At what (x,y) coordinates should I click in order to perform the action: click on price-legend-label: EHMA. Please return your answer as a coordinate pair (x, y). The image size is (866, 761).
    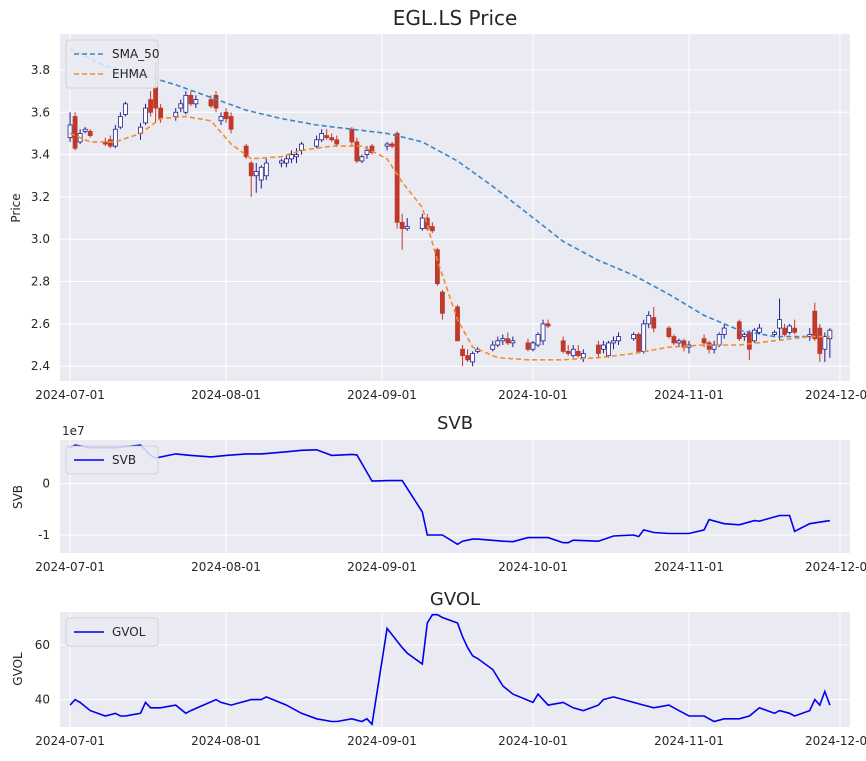
    Looking at the image, I should click on (130, 74).